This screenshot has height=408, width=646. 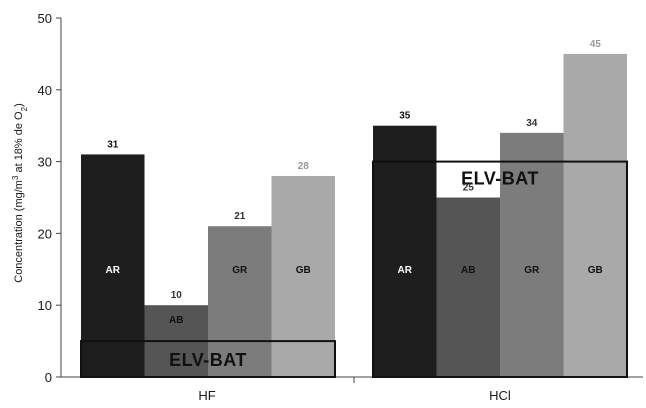 What do you see at coordinates (19, 231) in the screenshot?
I see `y-axis-label-part: Concentration (mg/m` at bounding box center [19, 231].